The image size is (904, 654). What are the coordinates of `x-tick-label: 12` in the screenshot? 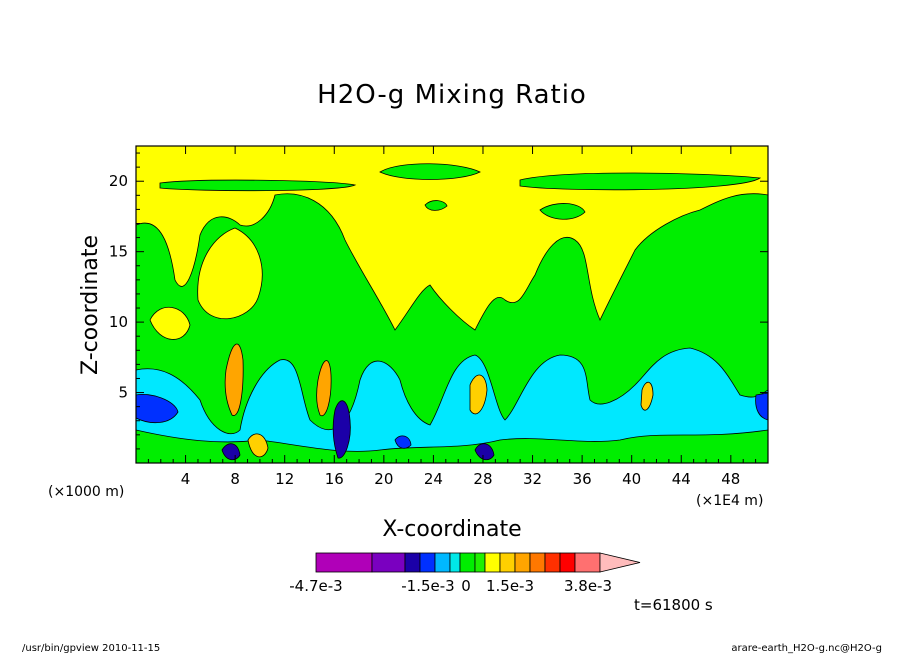 It's located at (284, 479).